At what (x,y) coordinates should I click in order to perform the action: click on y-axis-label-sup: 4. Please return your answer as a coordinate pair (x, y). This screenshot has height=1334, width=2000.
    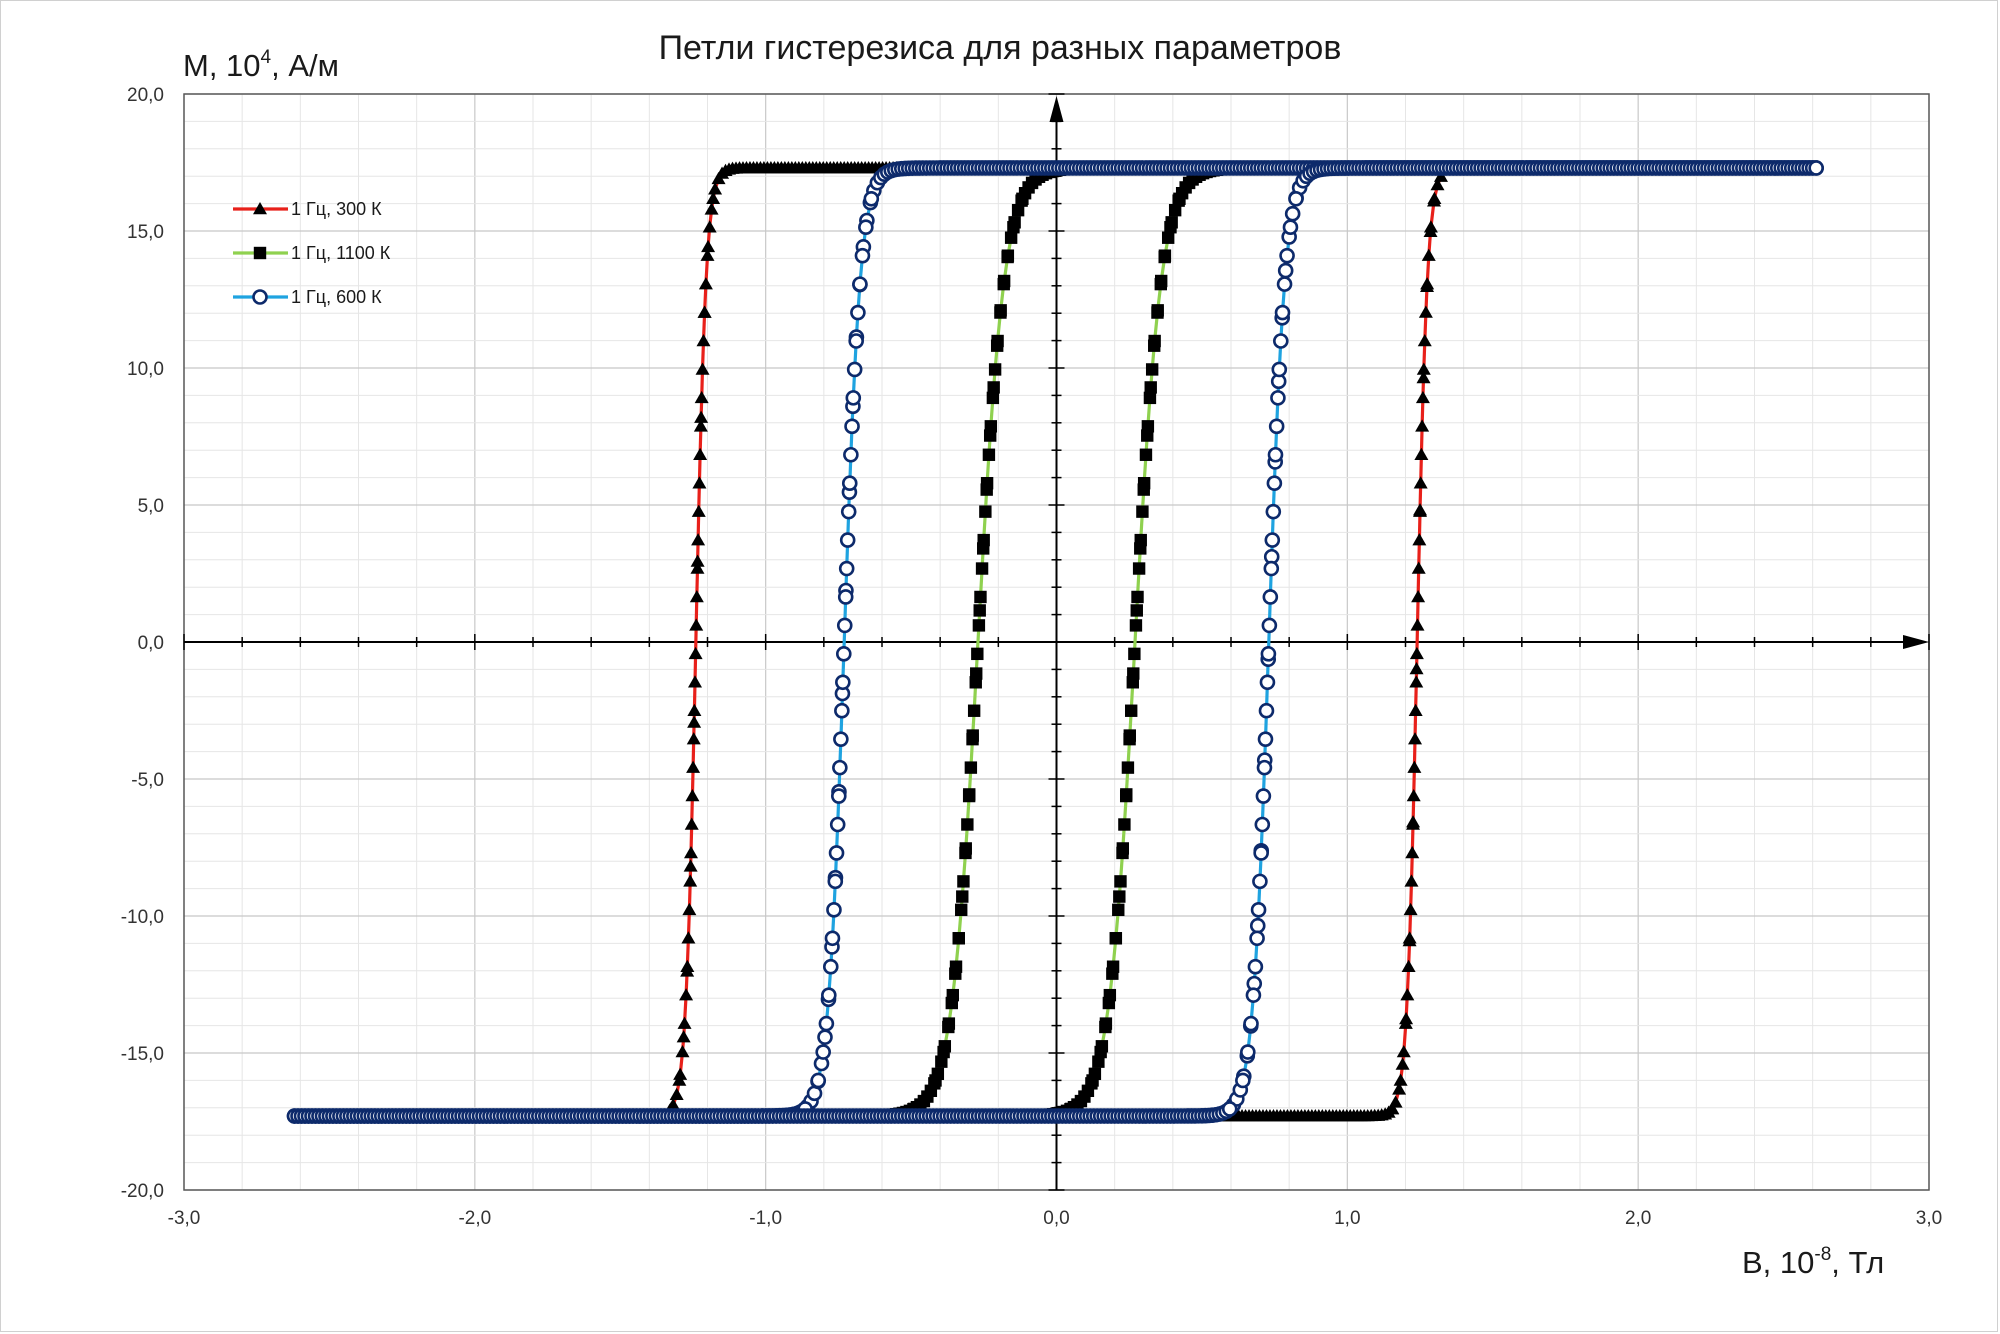
    Looking at the image, I should click on (266, 57).